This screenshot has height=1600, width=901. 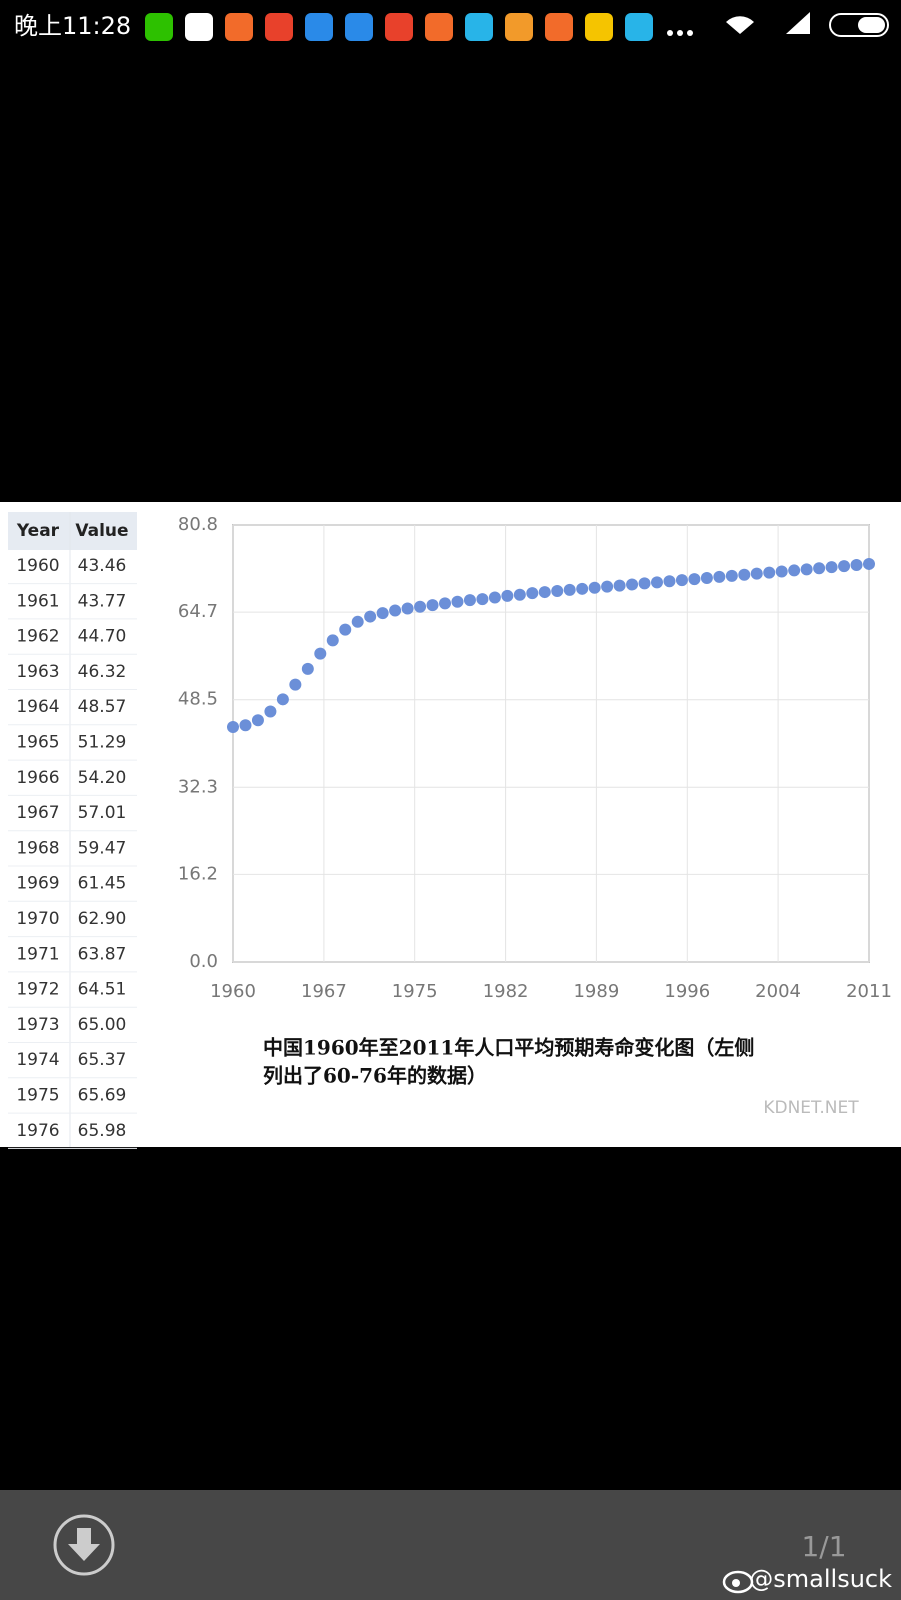 What do you see at coordinates (72, 26) in the screenshot?
I see `status-time: 晚上11:28` at bounding box center [72, 26].